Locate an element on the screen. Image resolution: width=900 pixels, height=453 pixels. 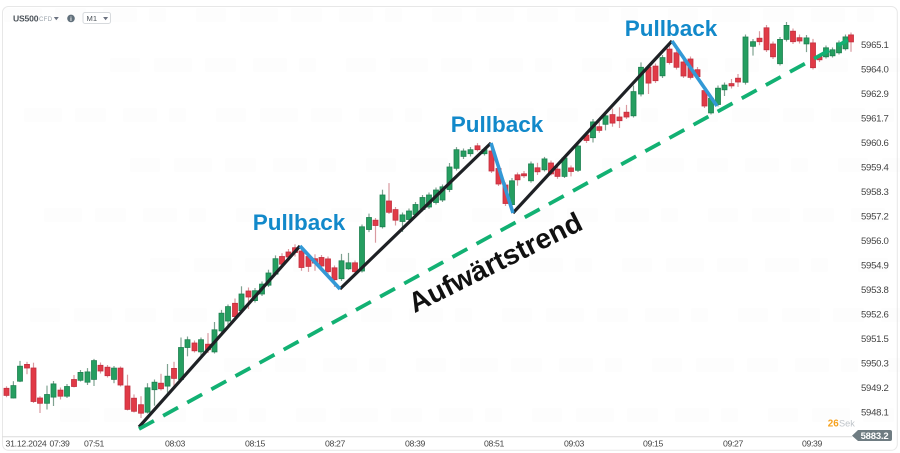
svg-text: 09:39 is located at coordinates (812, 443).